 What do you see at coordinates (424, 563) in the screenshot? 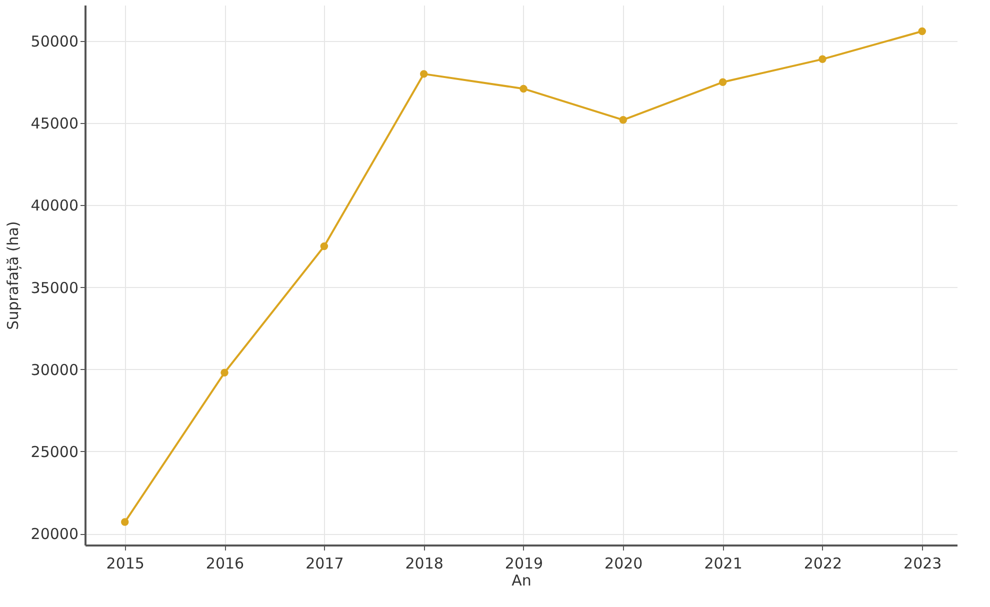
I see `x-tick-label: 2018` at bounding box center [424, 563].